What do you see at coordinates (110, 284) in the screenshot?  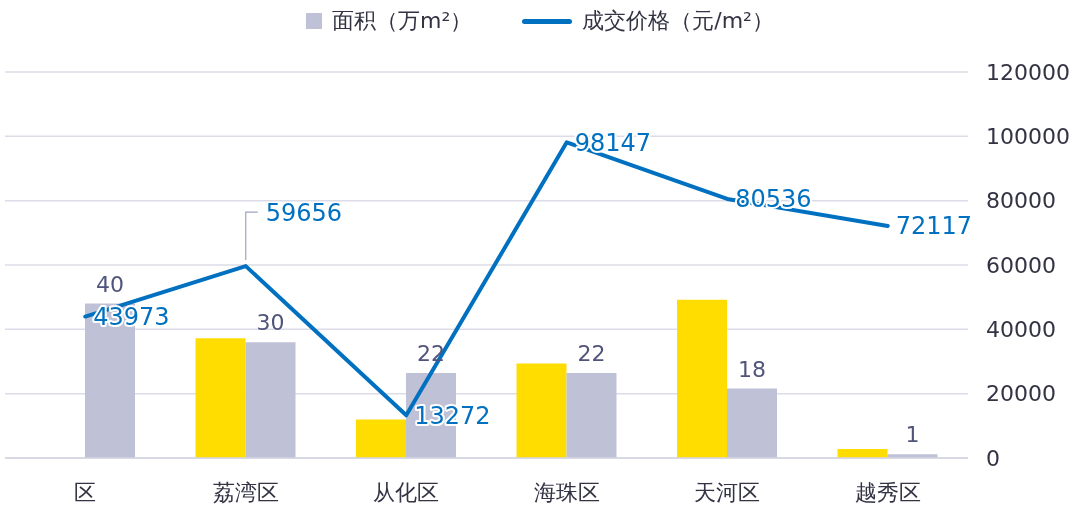 I see `data-label: 40` at bounding box center [110, 284].